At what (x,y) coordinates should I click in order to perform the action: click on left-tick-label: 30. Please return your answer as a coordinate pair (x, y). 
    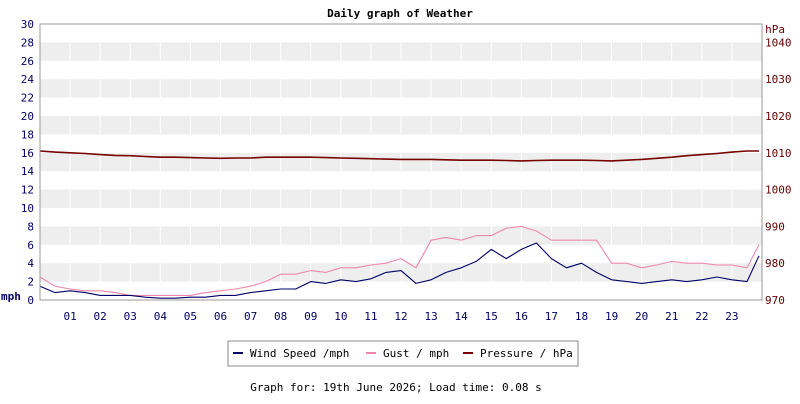
    Looking at the image, I should click on (27, 24).